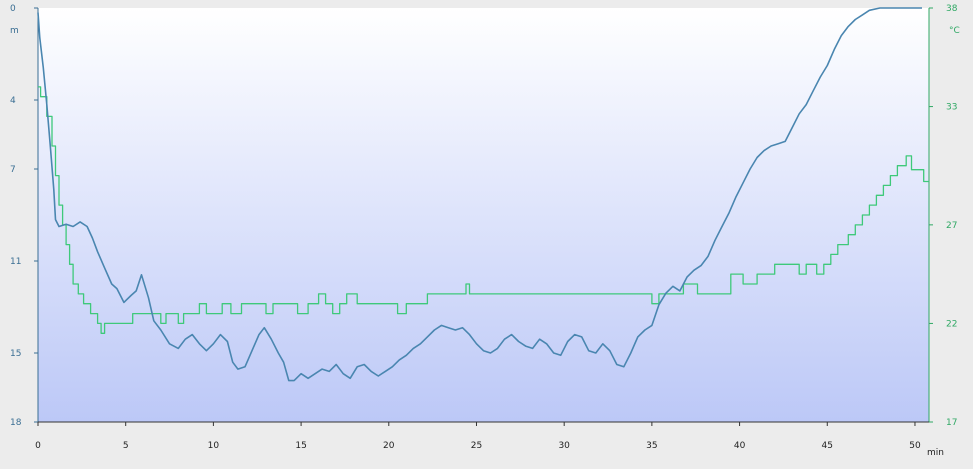  What do you see at coordinates (935, 453) in the screenshot?
I see `time-axis-unit: min` at bounding box center [935, 453].